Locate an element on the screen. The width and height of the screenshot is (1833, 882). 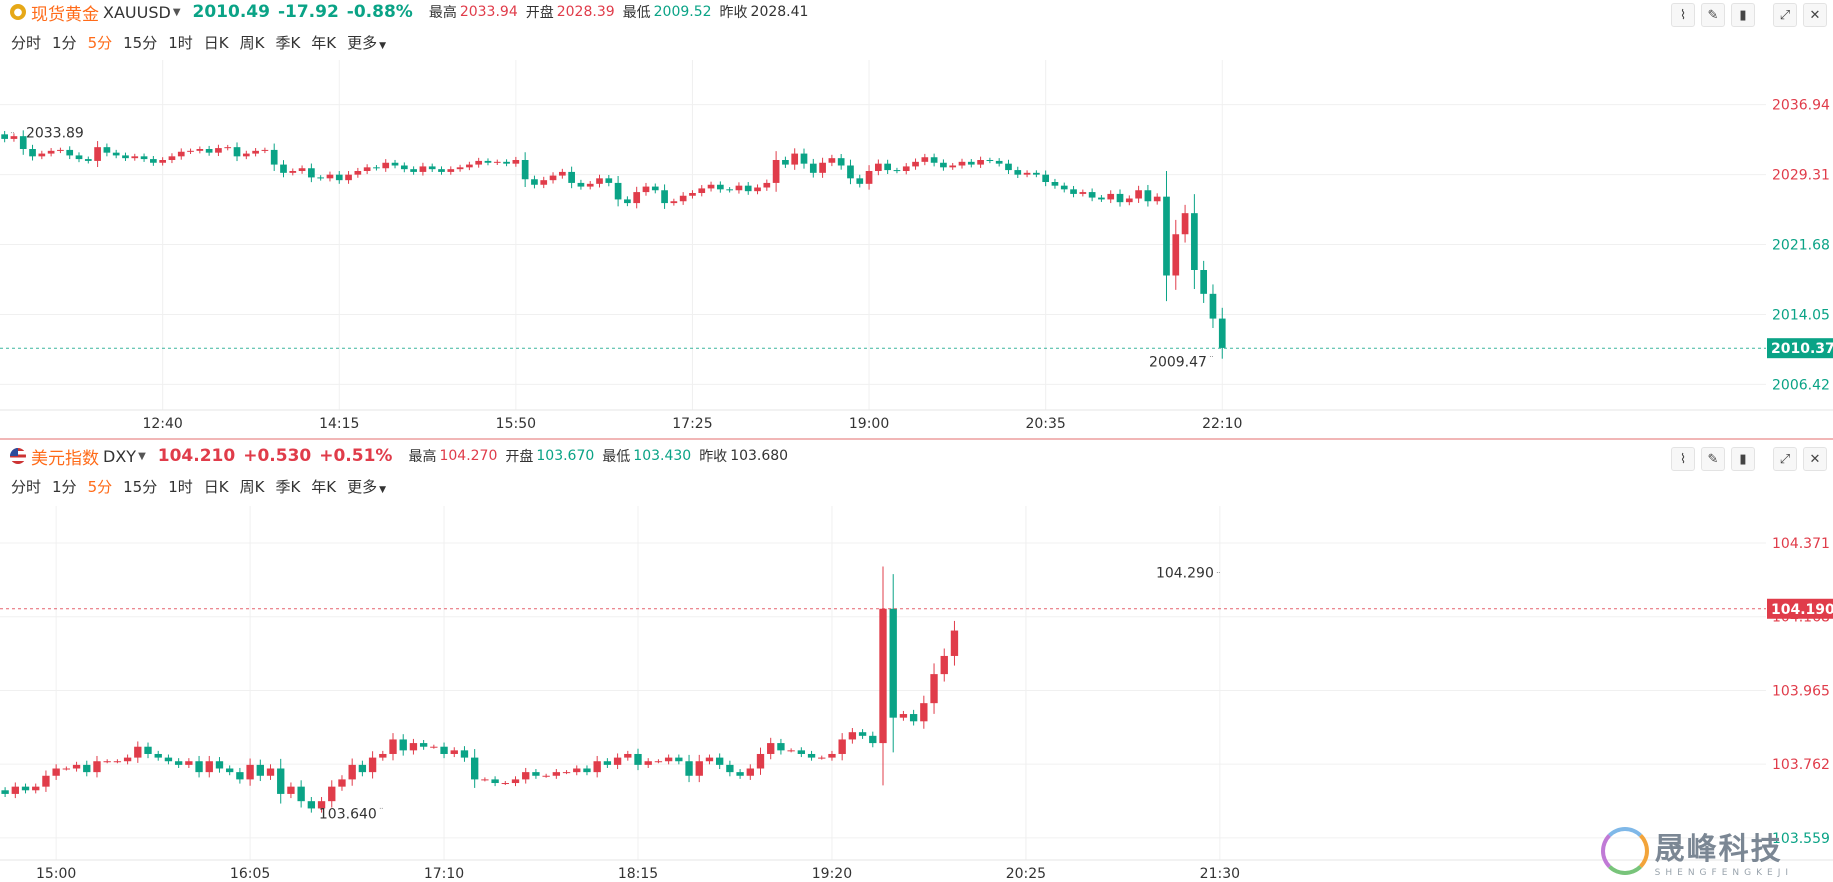
us-flag-icon is located at coordinates (18, 456).